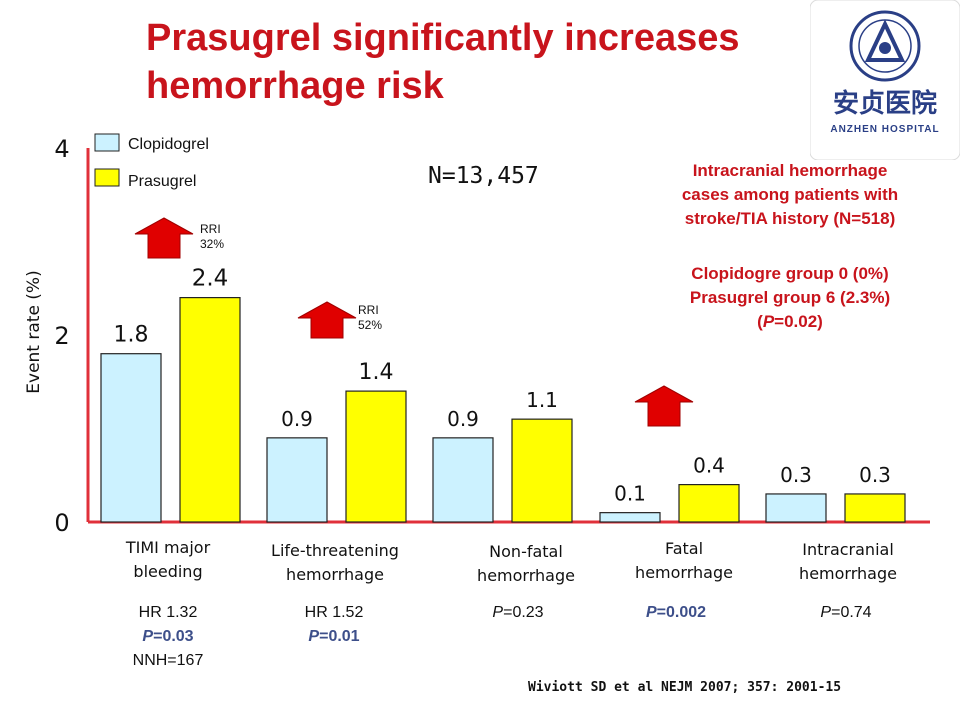 This screenshot has height=720, width=960. Describe the element at coordinates (168, 660) in the screenshot. I see `nnh-value: NNH=167` at that location.